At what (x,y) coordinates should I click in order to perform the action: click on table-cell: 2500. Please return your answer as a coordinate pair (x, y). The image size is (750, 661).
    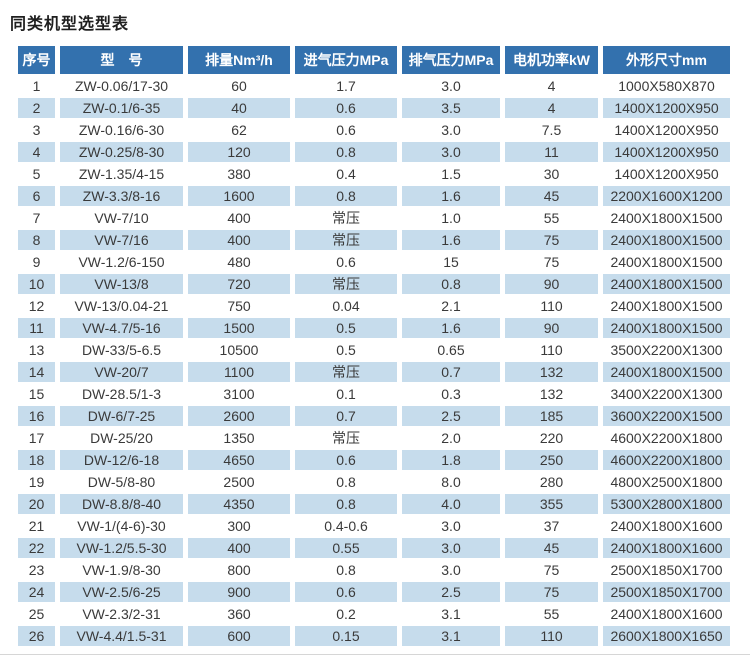
    Looking at the image, I should click on (239, 482).